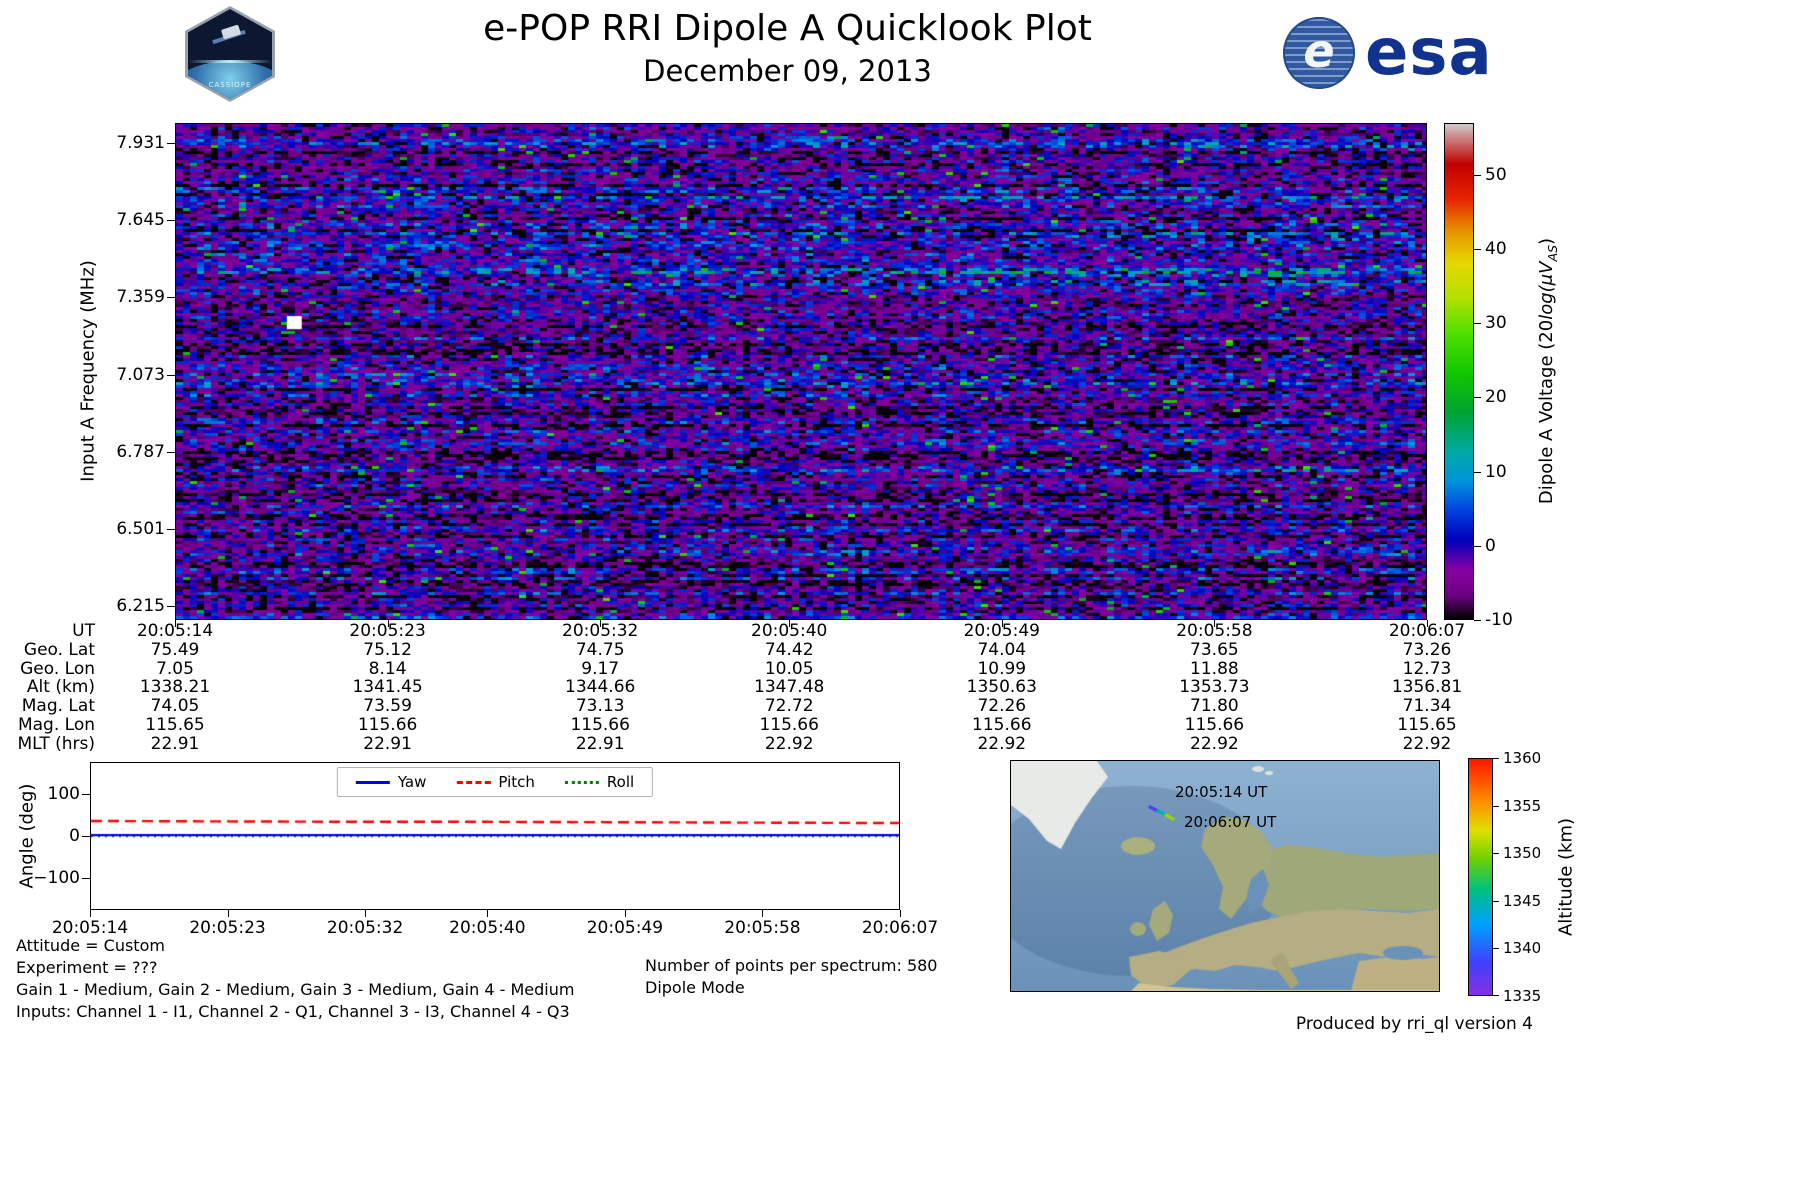 The width and height of the screenshot is (1800, 1200). Describe the element at coordinates (60, 687) in the screenshot. I see `ephemeris-row-label: Alt (km)` at that location.